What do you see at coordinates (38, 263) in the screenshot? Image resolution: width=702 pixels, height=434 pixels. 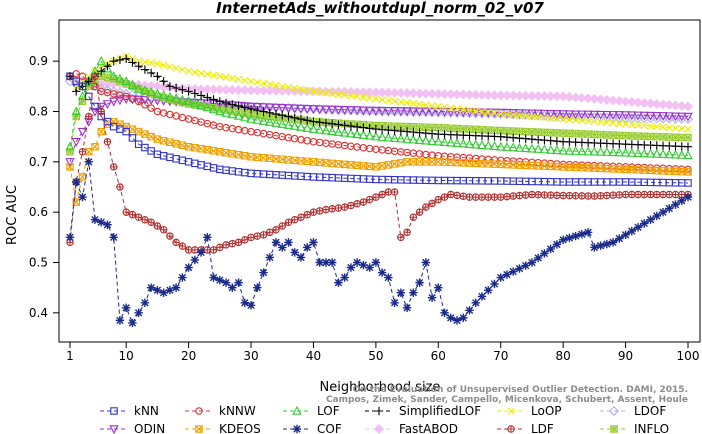 I see `y-tick-label: 0.5` at bounding box center [38, 263].